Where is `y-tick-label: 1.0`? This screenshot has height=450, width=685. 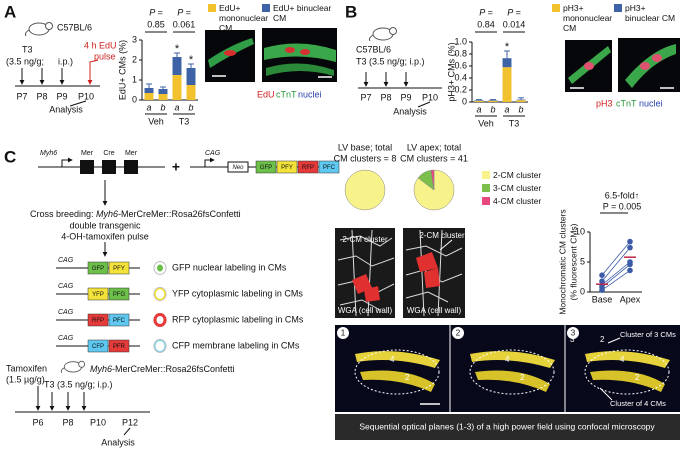 y-tick-label: 1.0 is located at coordinates (460, 41).